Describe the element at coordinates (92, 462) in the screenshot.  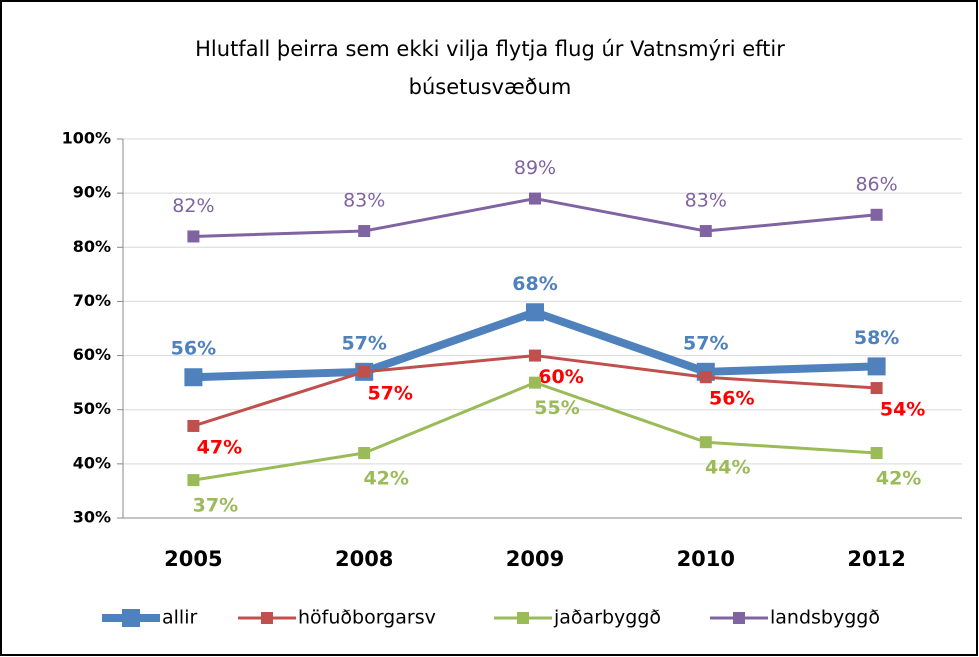
I see `y-tick-label: 40%` at that location.